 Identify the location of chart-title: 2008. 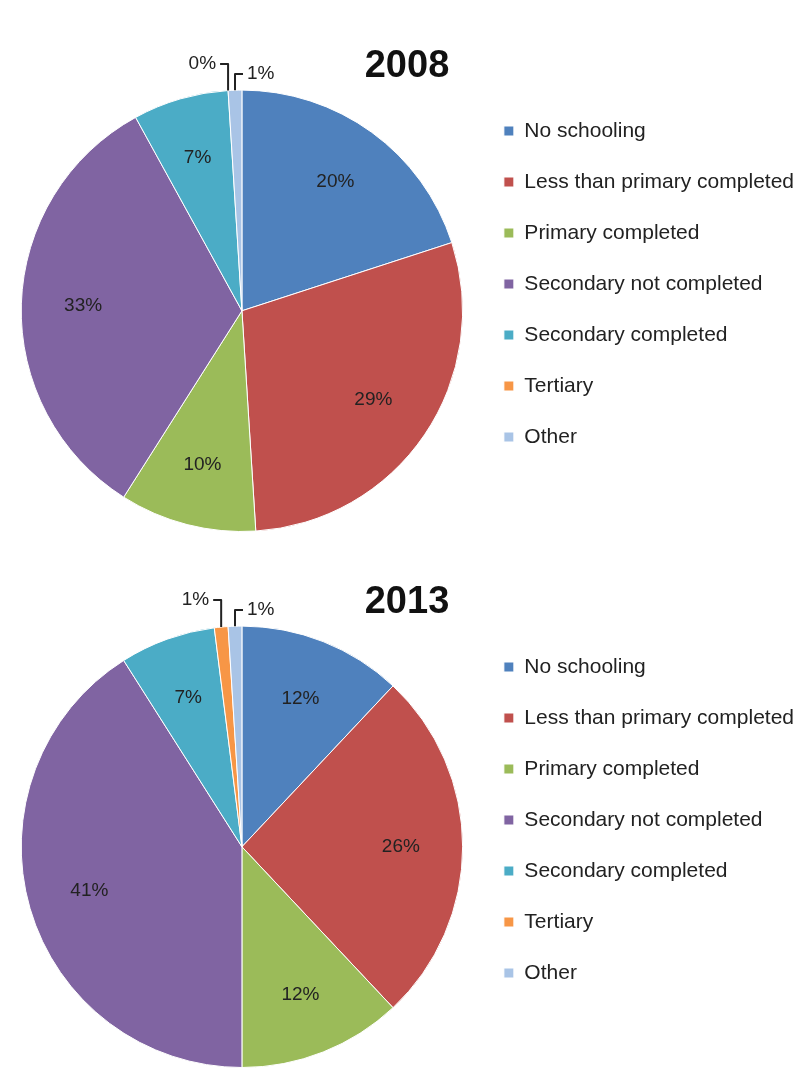
(407, 64).